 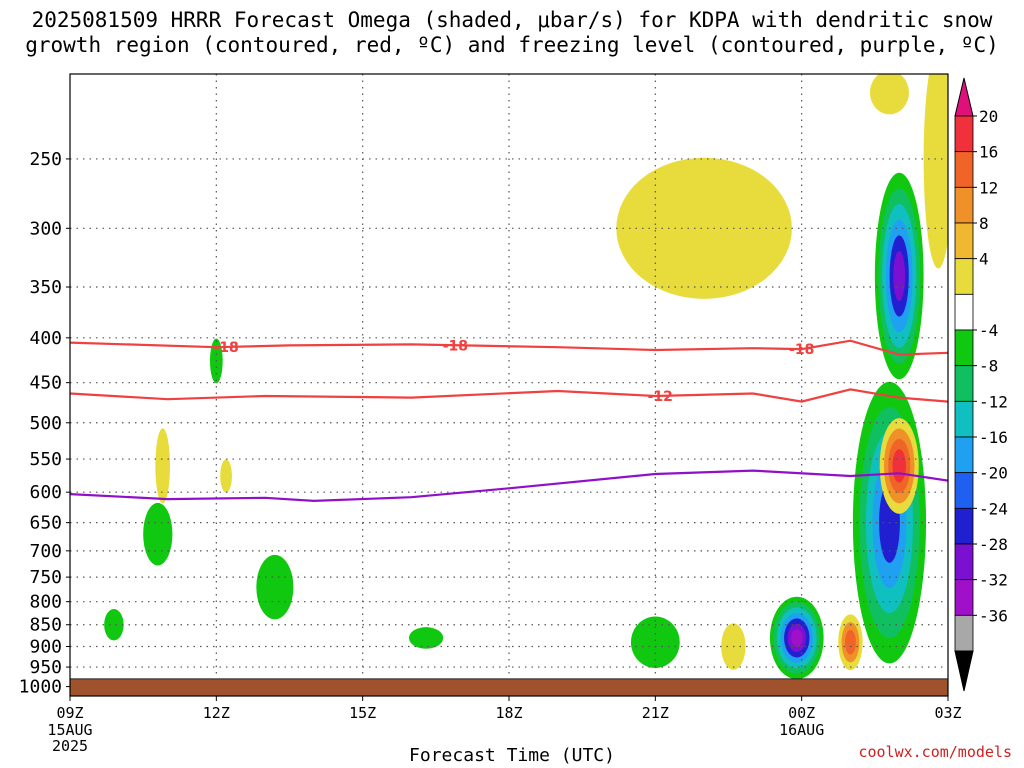 I want to click on contour-label--18-0: -18, so click(x=225, y=348).